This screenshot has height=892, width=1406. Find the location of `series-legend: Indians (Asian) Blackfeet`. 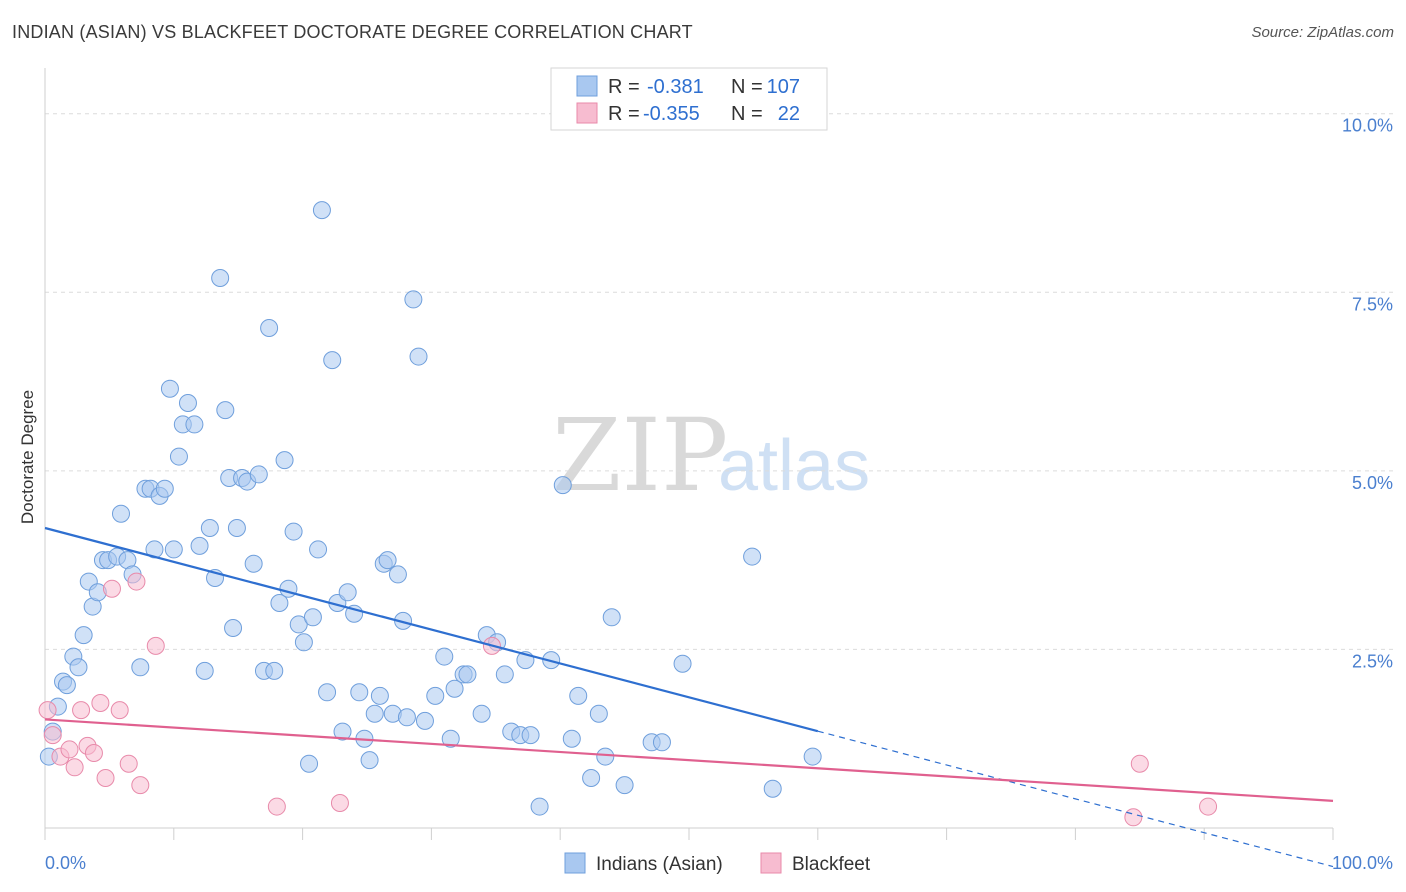

series-legend: Indians (Asian) Blackfeet is located at coordinates (717, 863).